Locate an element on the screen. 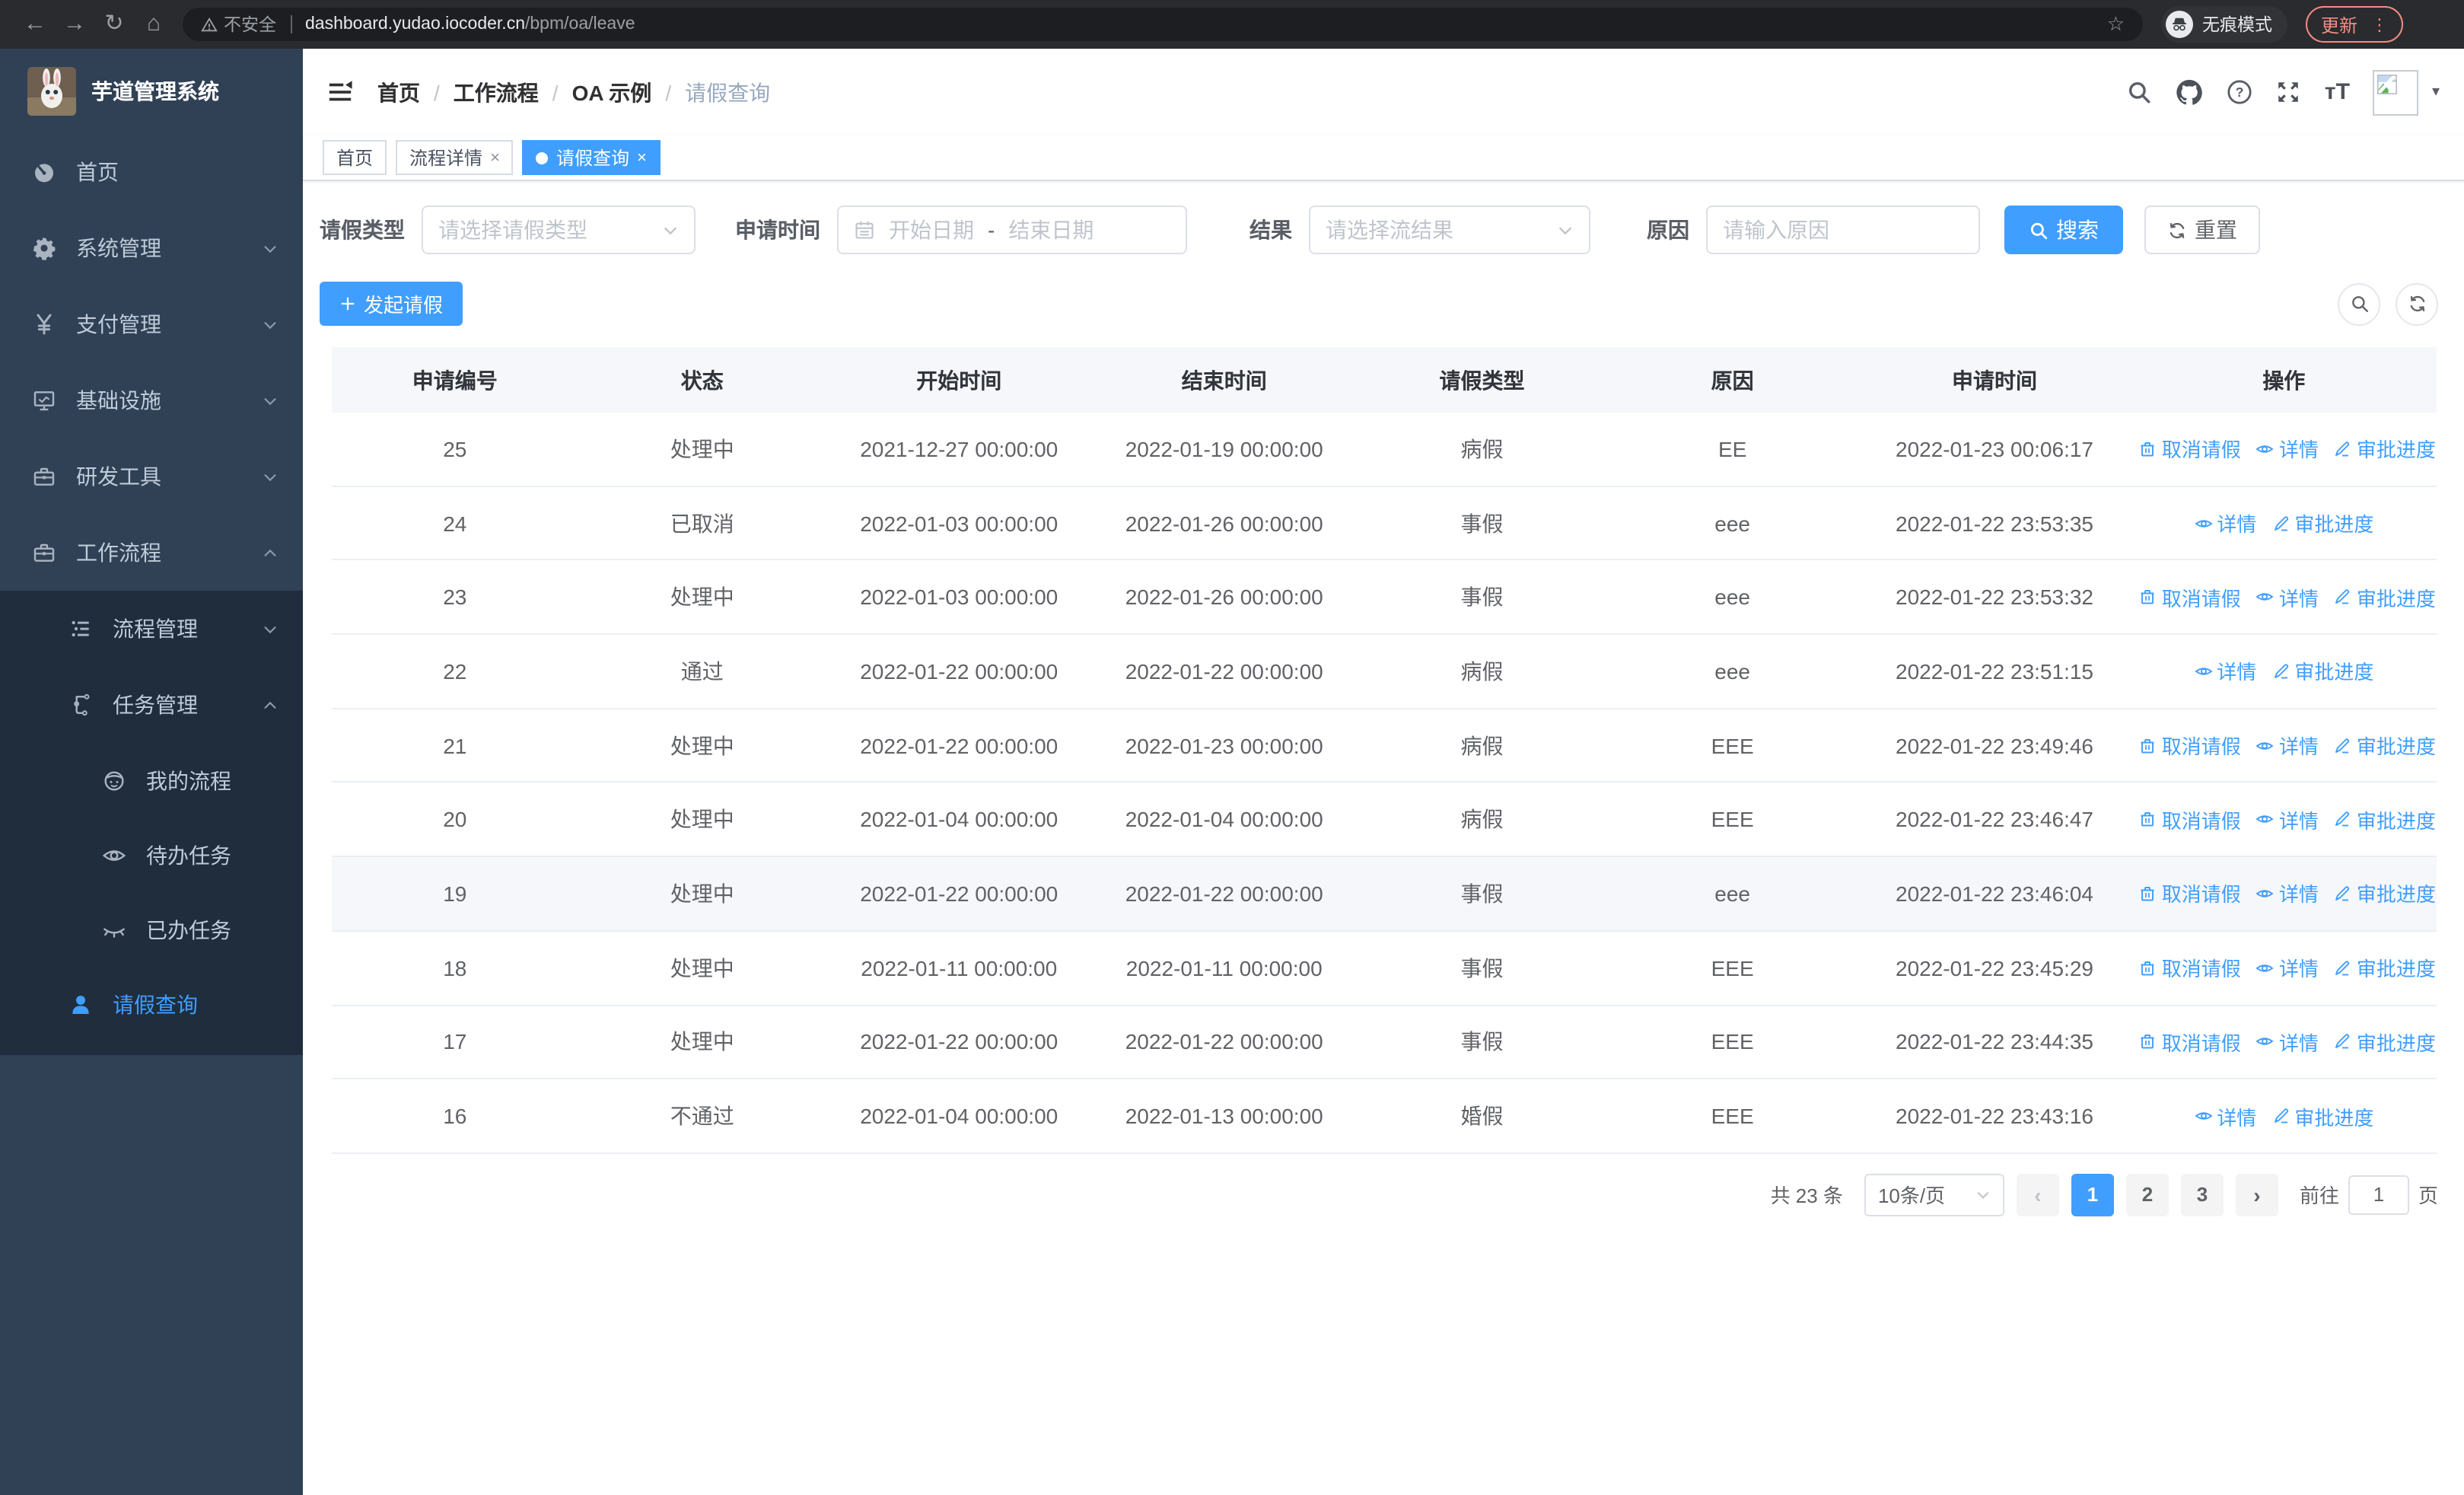  page-button-3: 3 is located at coordinates (2202, 1195).